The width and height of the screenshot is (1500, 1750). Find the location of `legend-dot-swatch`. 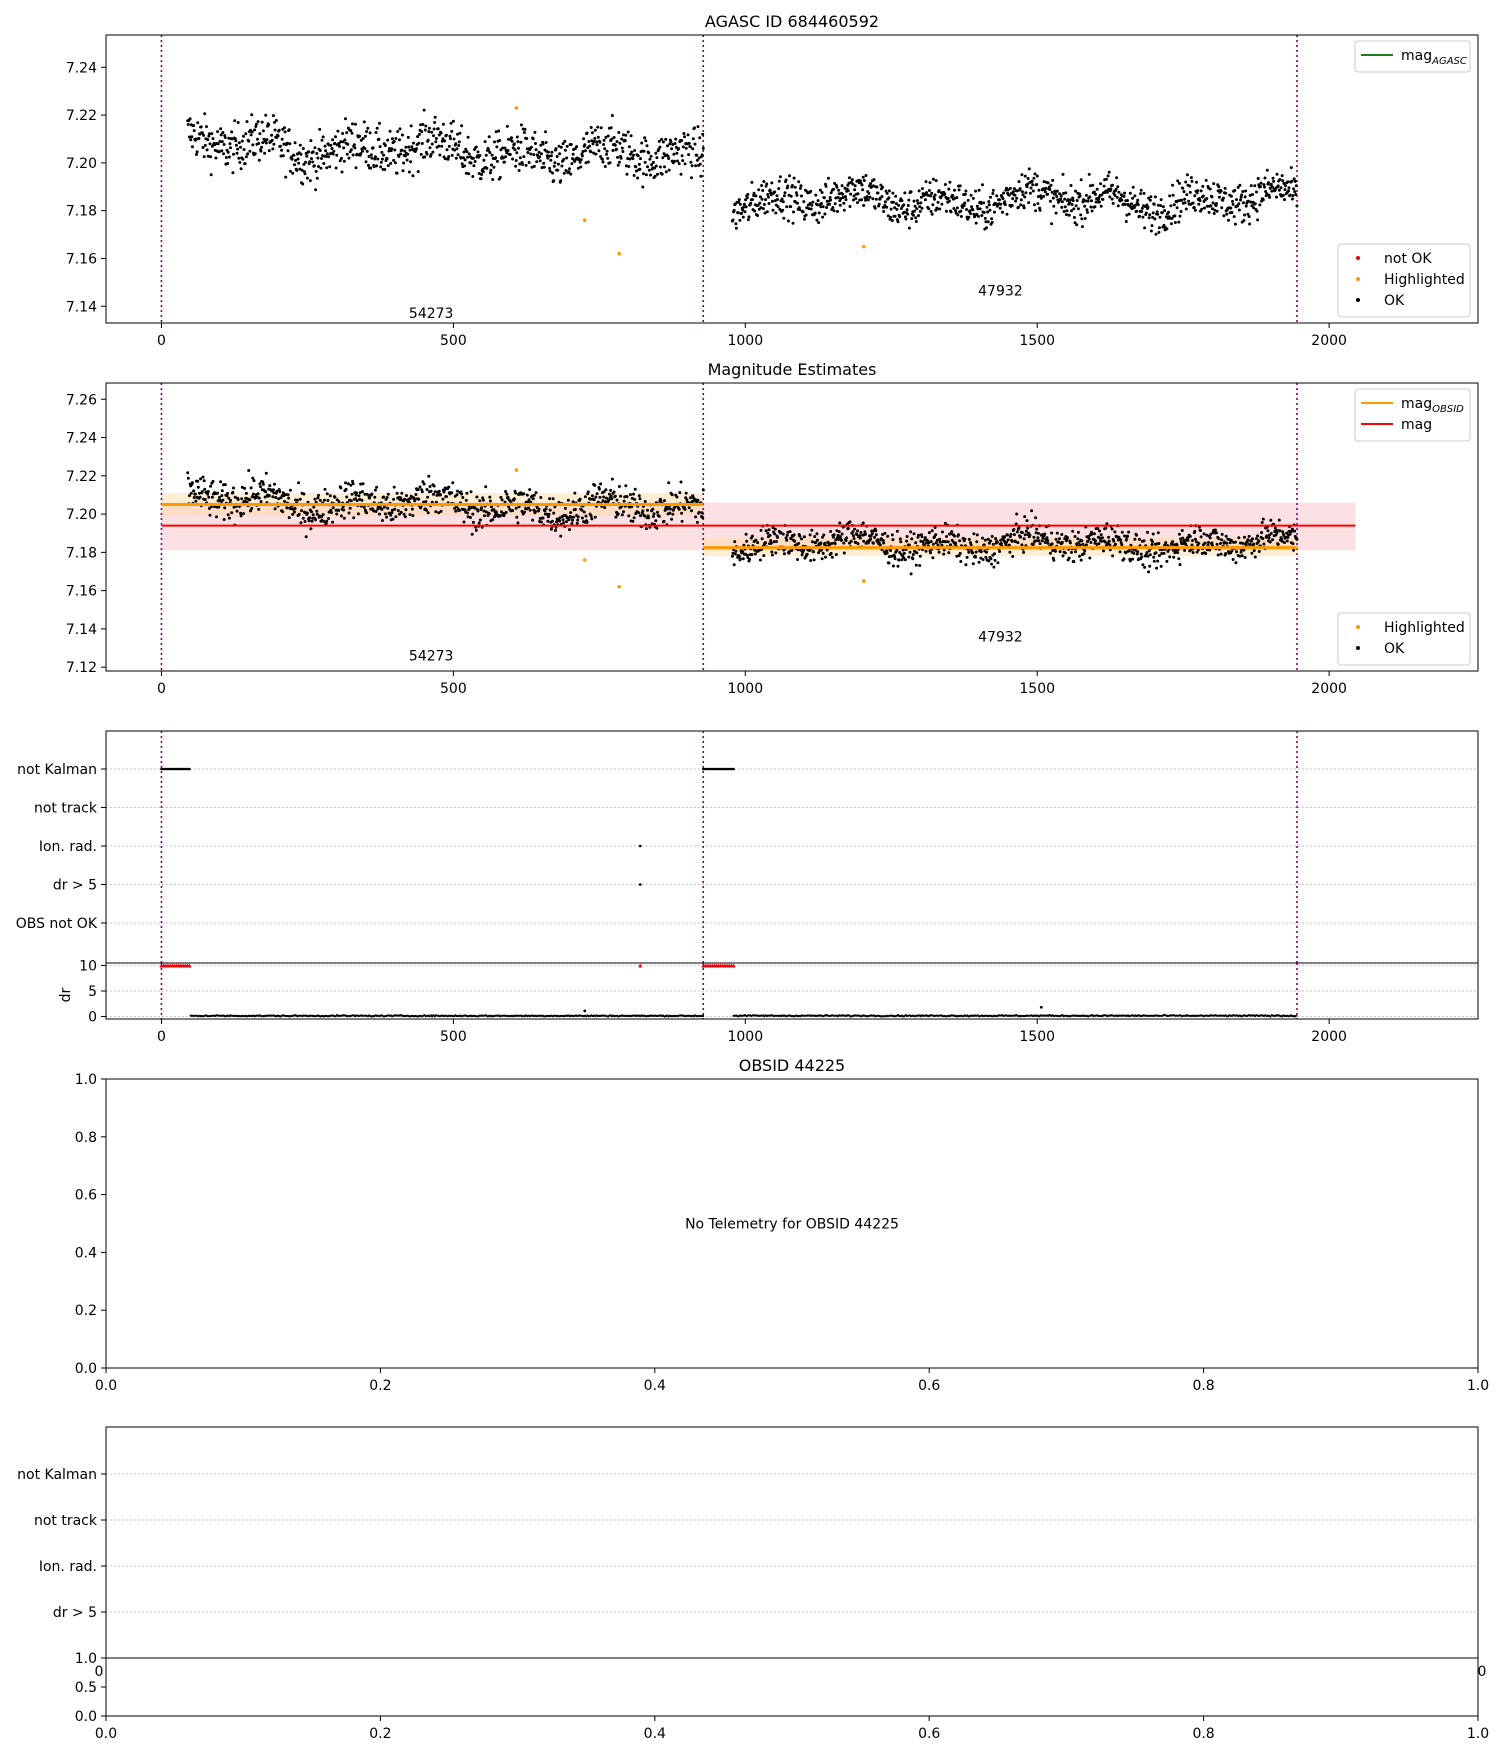

legend-dot-swatch is located at coordinates (1358, 279).